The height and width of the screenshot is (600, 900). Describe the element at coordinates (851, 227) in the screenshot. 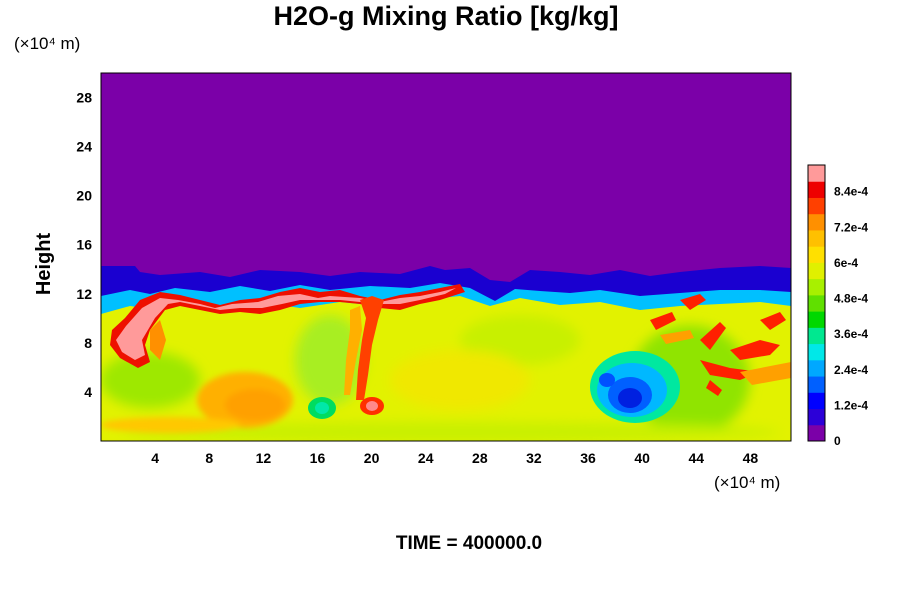

I see `colorbar-tick-label: 7.2e-4` at that location.